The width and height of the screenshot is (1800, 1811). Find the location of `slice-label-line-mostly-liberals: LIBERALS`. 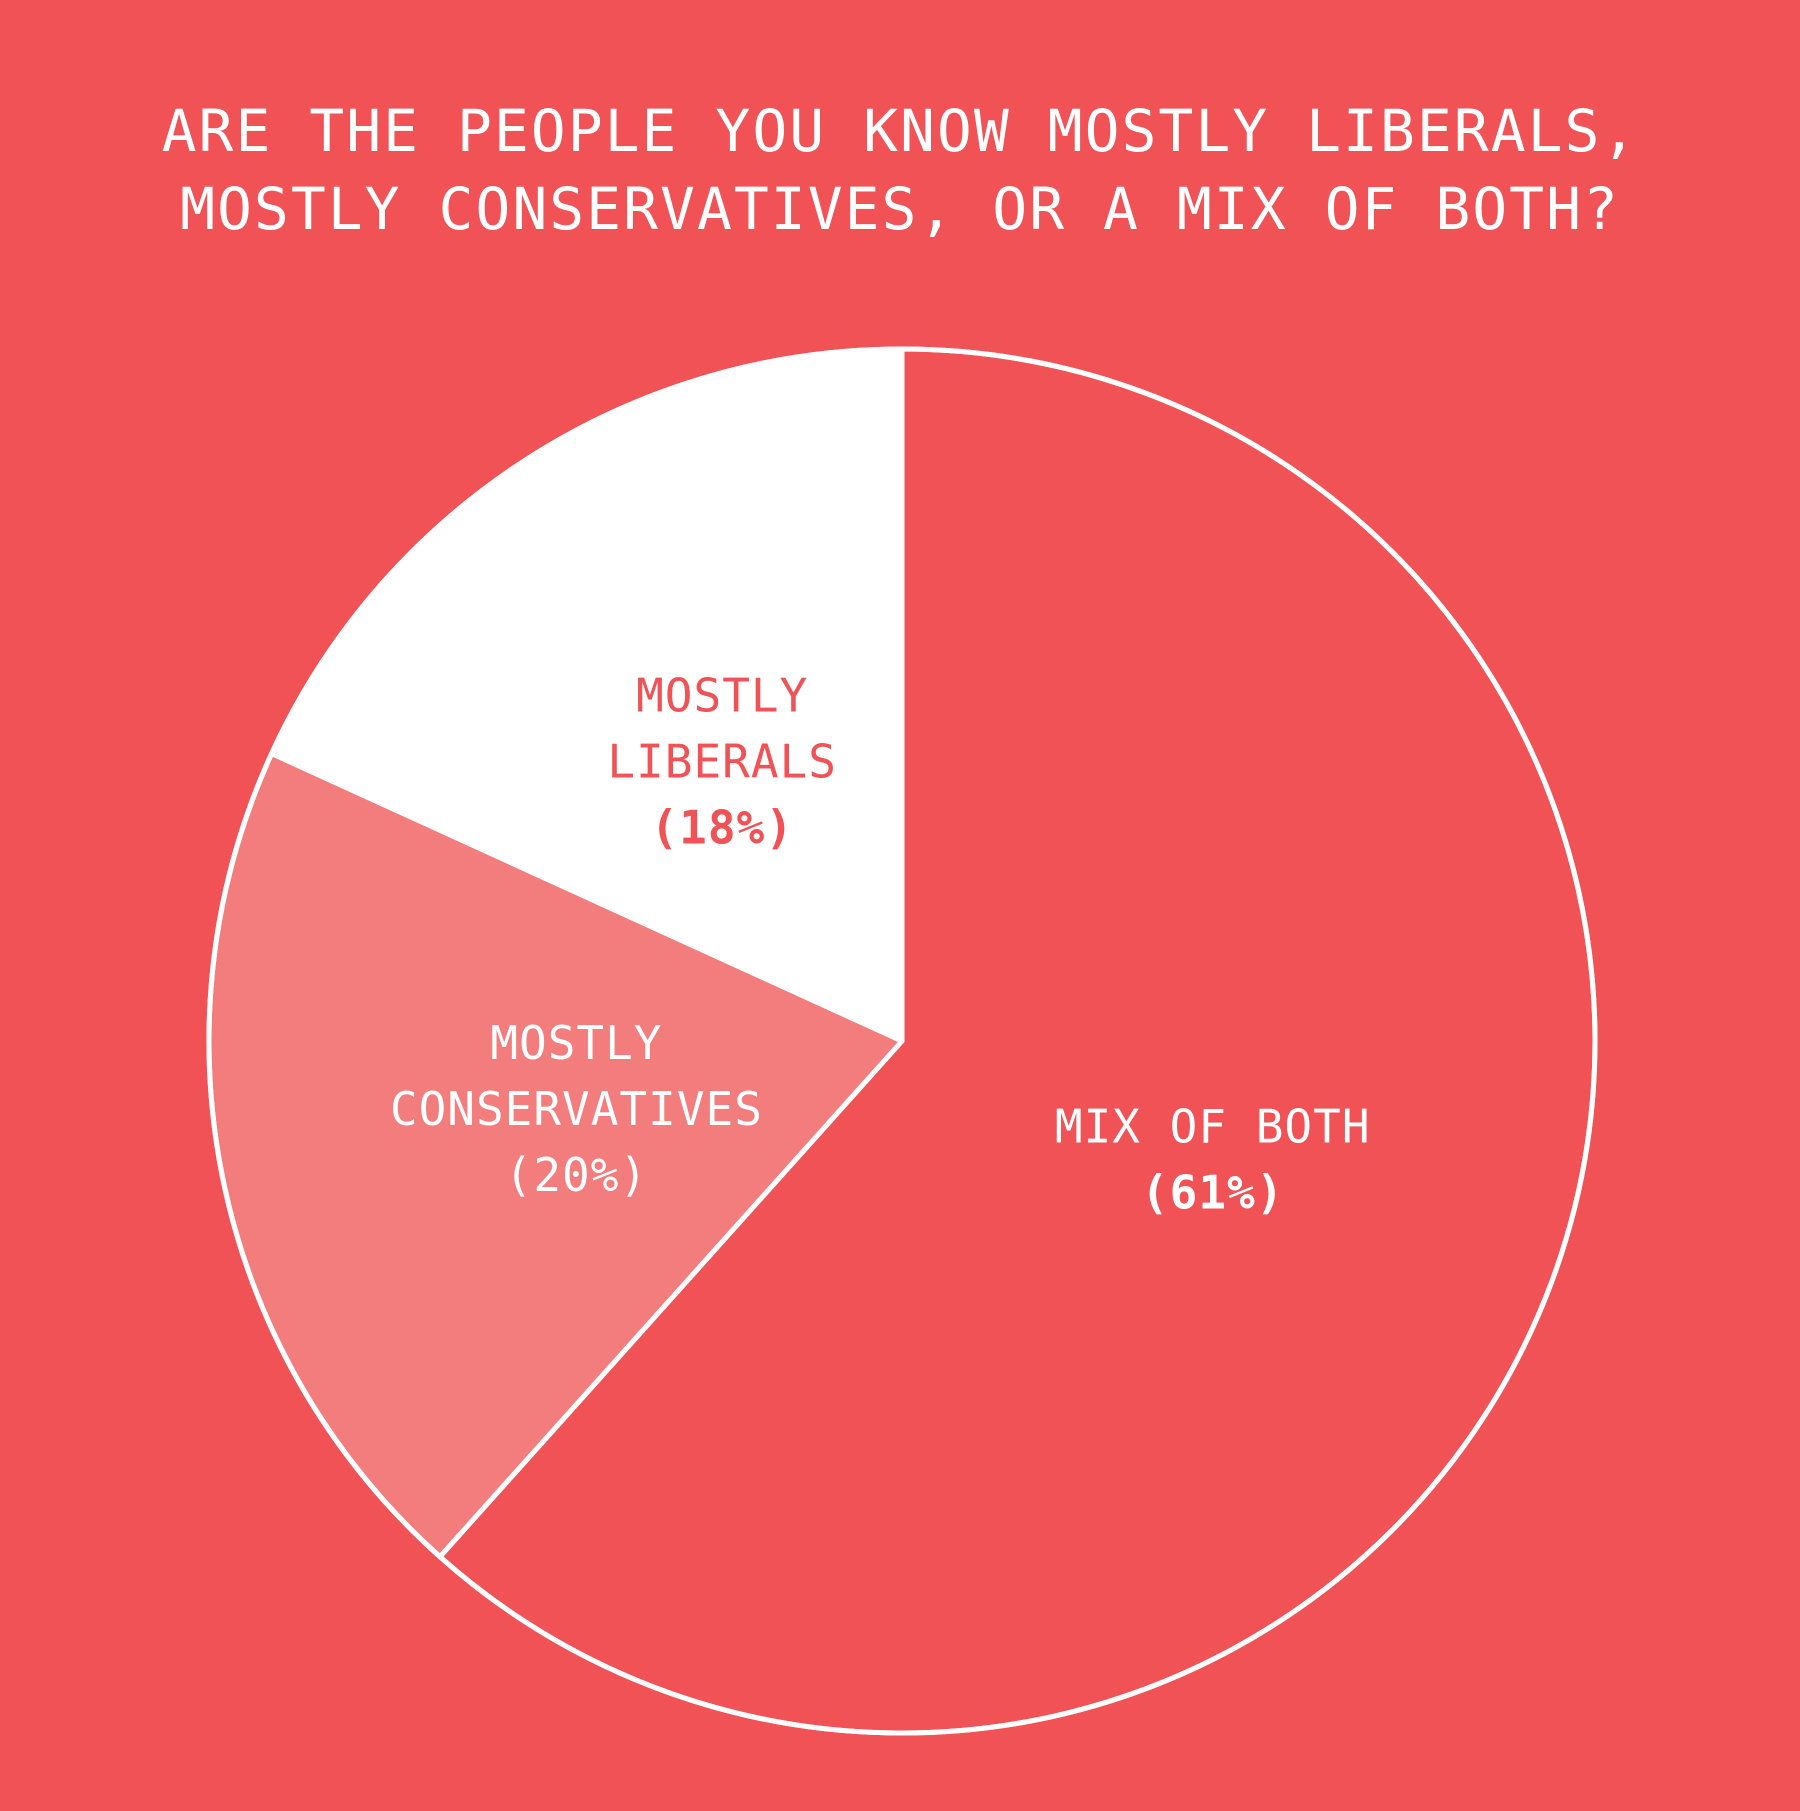

slice-label-line-mostly-liberals: LIBERALS is located at coordinates (722, 762).